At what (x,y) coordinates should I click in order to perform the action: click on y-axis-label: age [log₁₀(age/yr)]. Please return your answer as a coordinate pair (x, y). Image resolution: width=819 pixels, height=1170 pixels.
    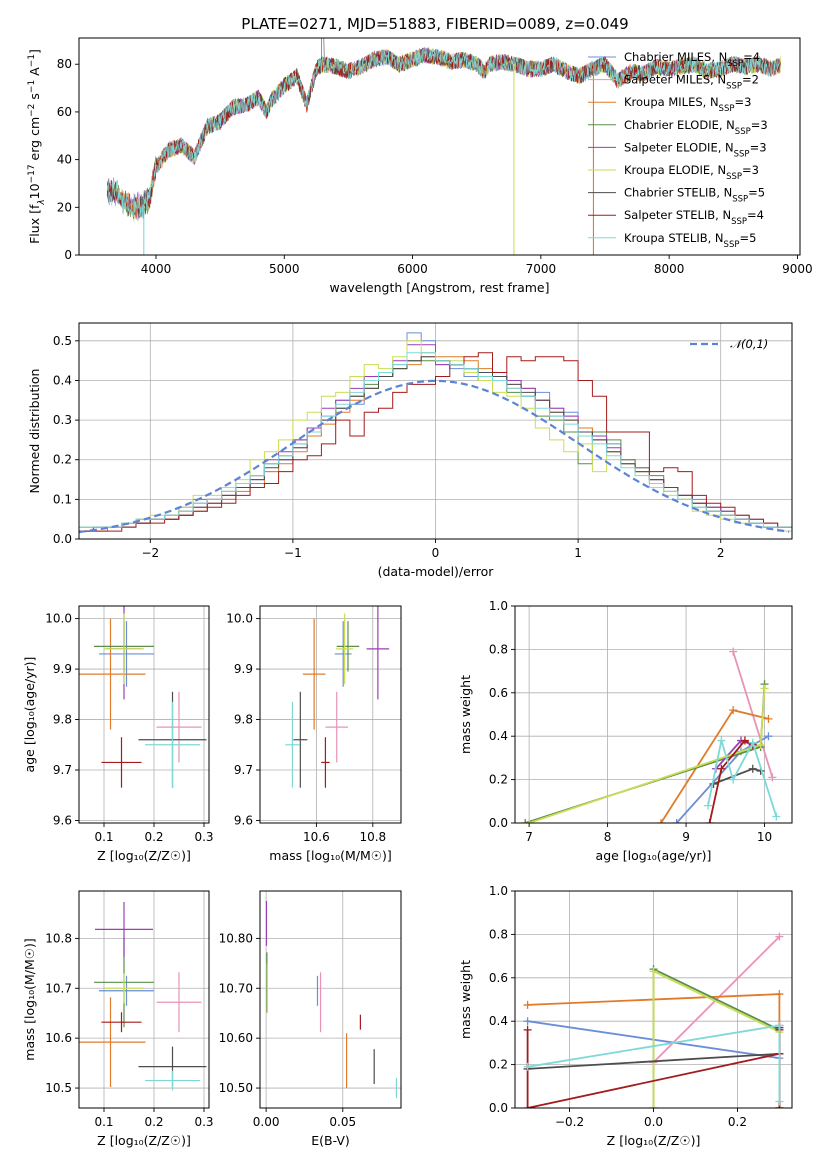
    Looking at the image, I should click on (29, 715).